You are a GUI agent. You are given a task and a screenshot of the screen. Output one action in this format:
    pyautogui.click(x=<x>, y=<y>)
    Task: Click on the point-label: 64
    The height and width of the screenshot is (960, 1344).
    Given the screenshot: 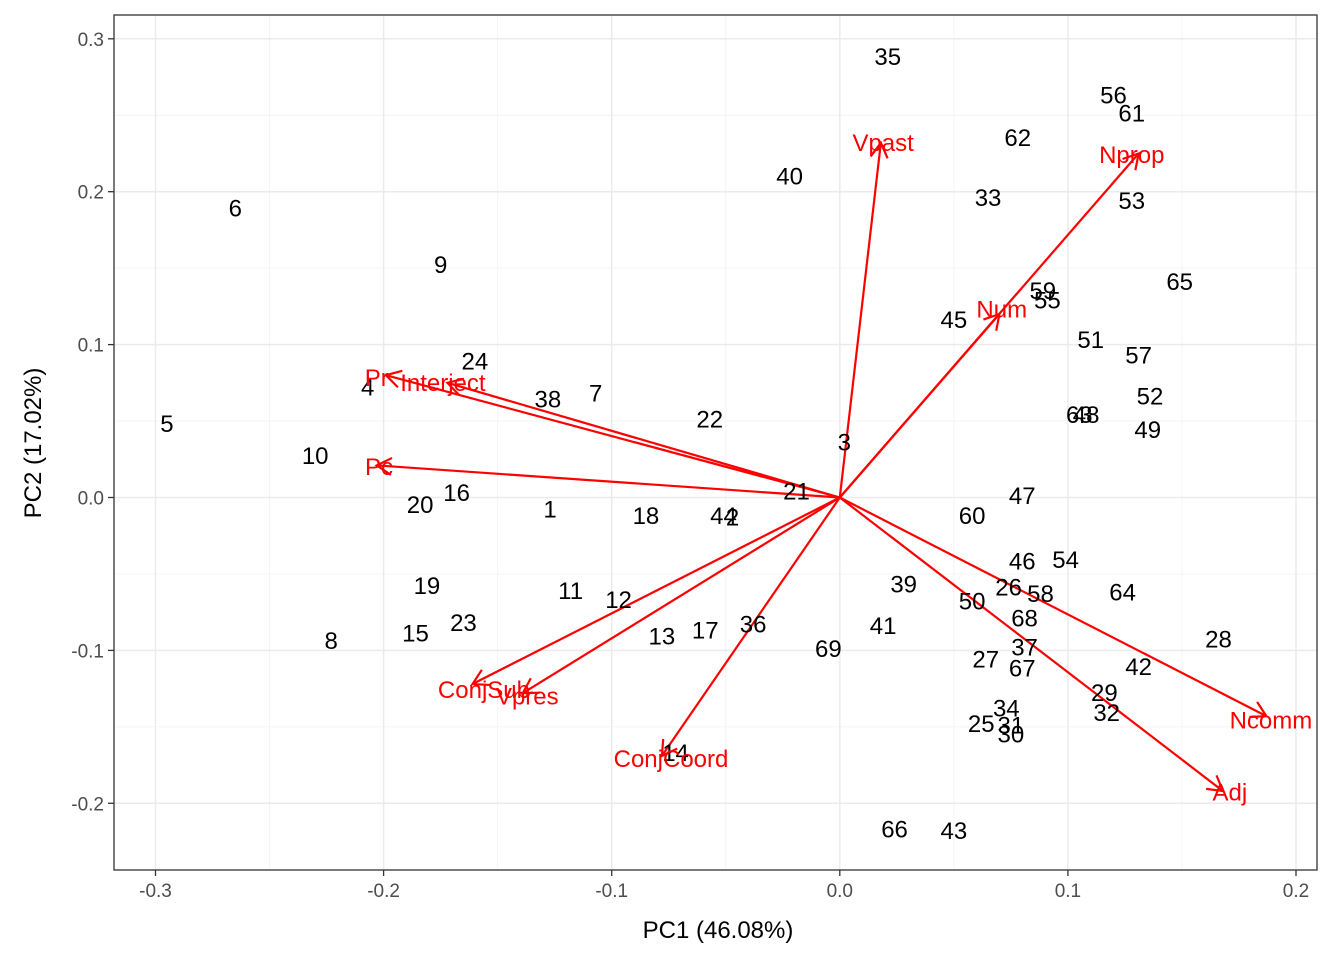 What is the action you would take?
    pyautogui.click(x=1122, y=592)
    